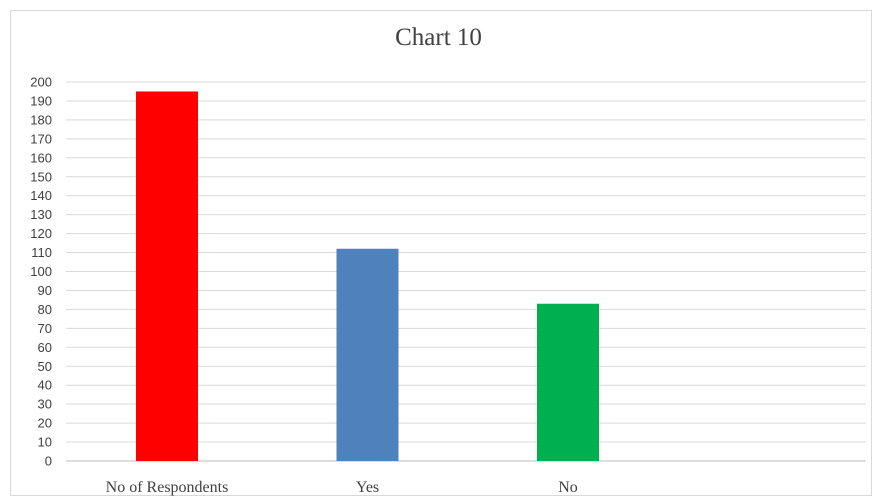 Image resolution: width=877 pixels, height=500 pixels. Describe the element at coordinates (45, 404) in the screenshot. I see `y-tick-label: 30` at that location.